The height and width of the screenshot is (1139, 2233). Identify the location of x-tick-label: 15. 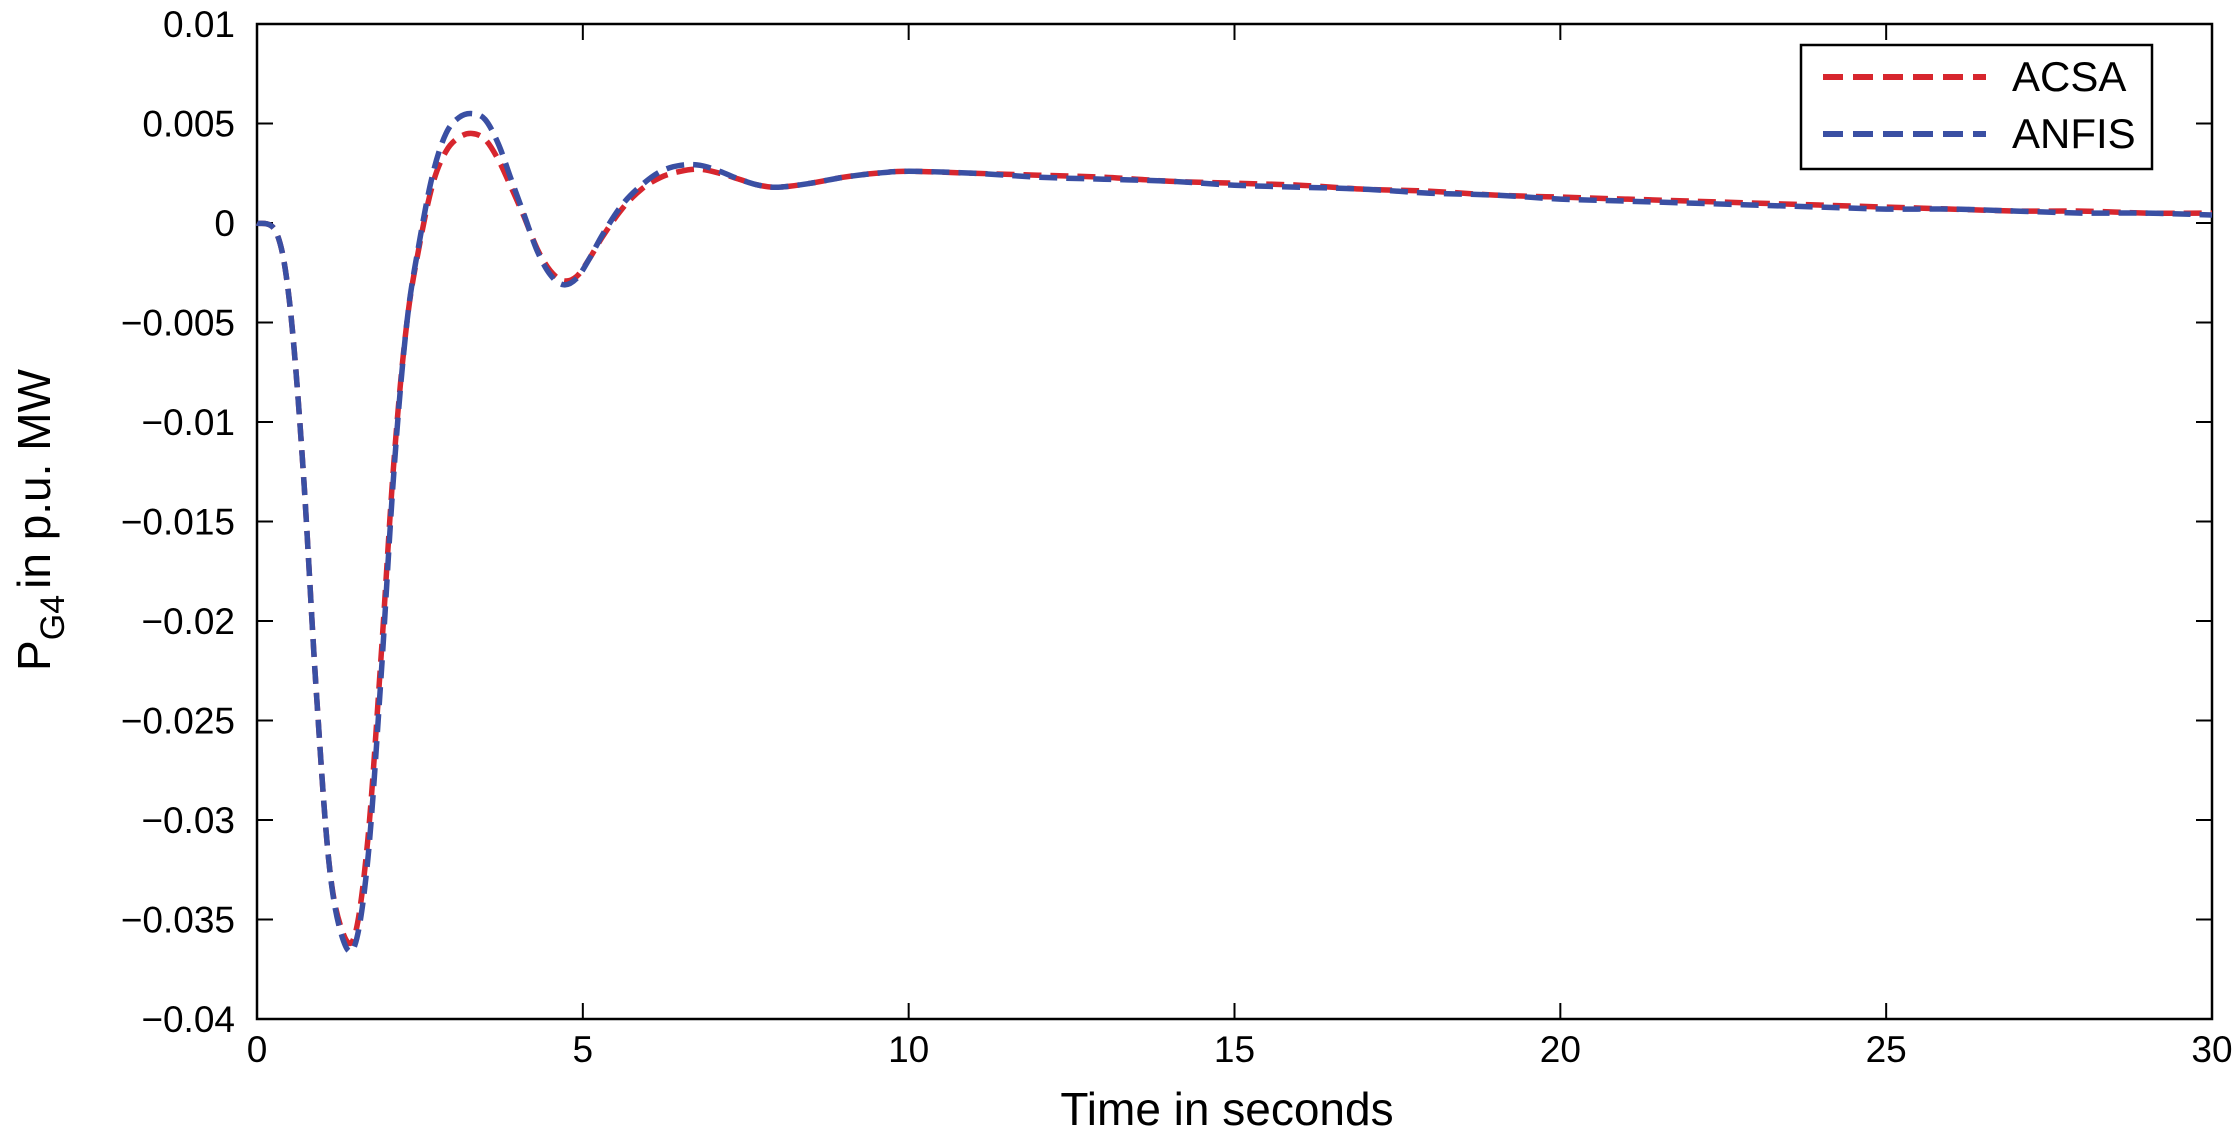
(1234, 1049).